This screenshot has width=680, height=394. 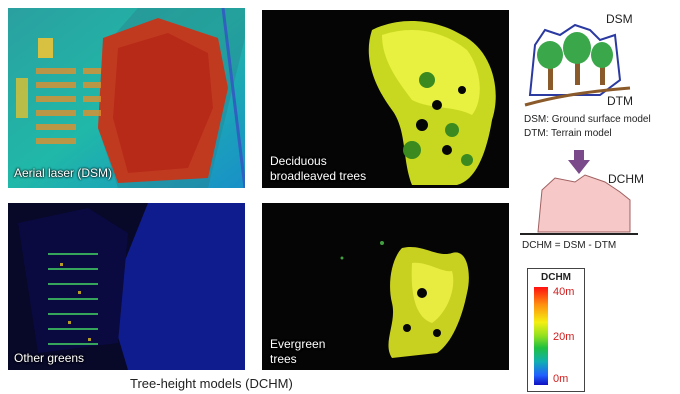 What do you see at coordinates (561, 379) in the screenshot?
I see `legend-tick-0m: 0m` at bounding box center [561, 379].